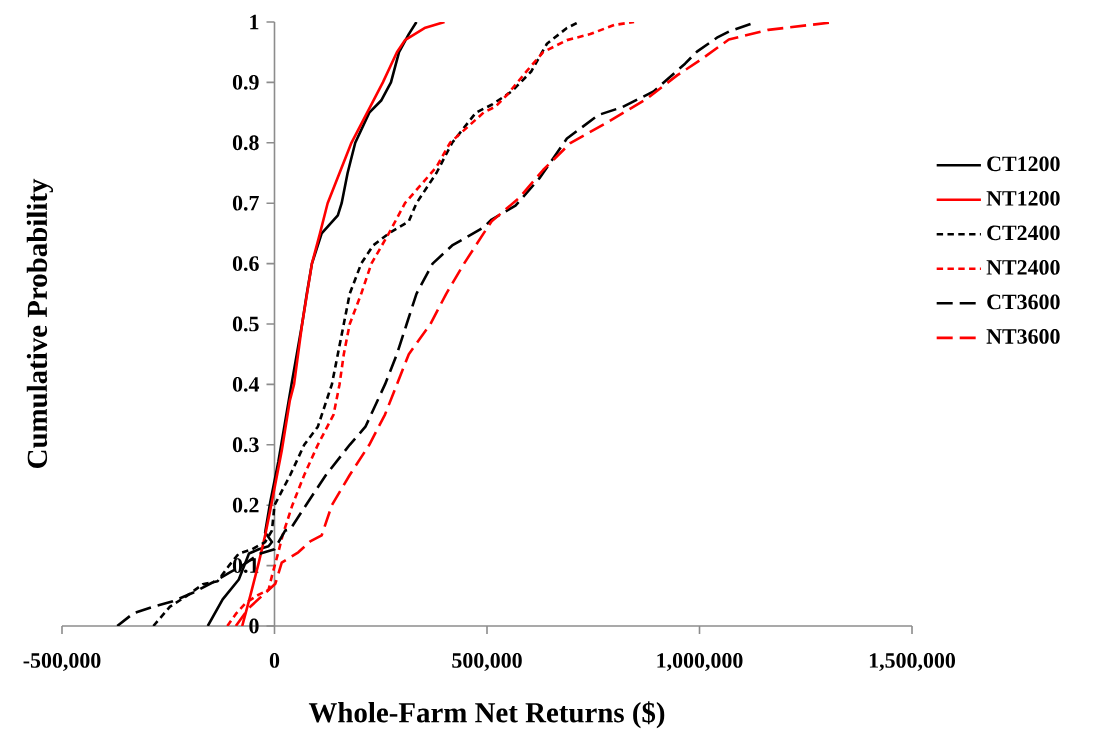 The image size is (1104, 740). Describe the element at coordinates (245, 143) in the screenshot. I see `y-tick-label: 0.8` at that location.